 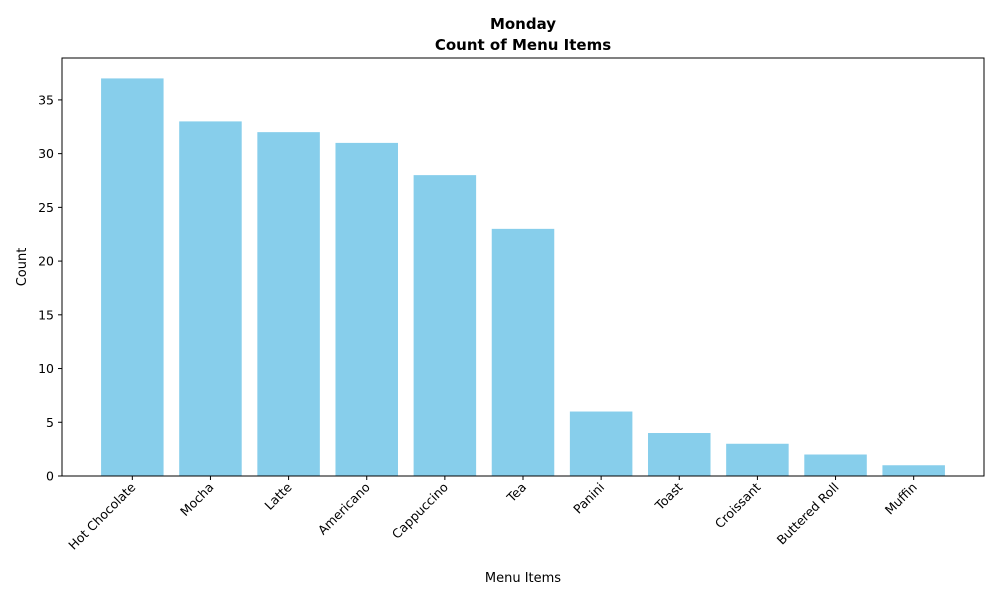 What do you see at coordinates (835, 465) in the screenshot?
I see `bar-buttered-roll` at bounding box center [835, 465].